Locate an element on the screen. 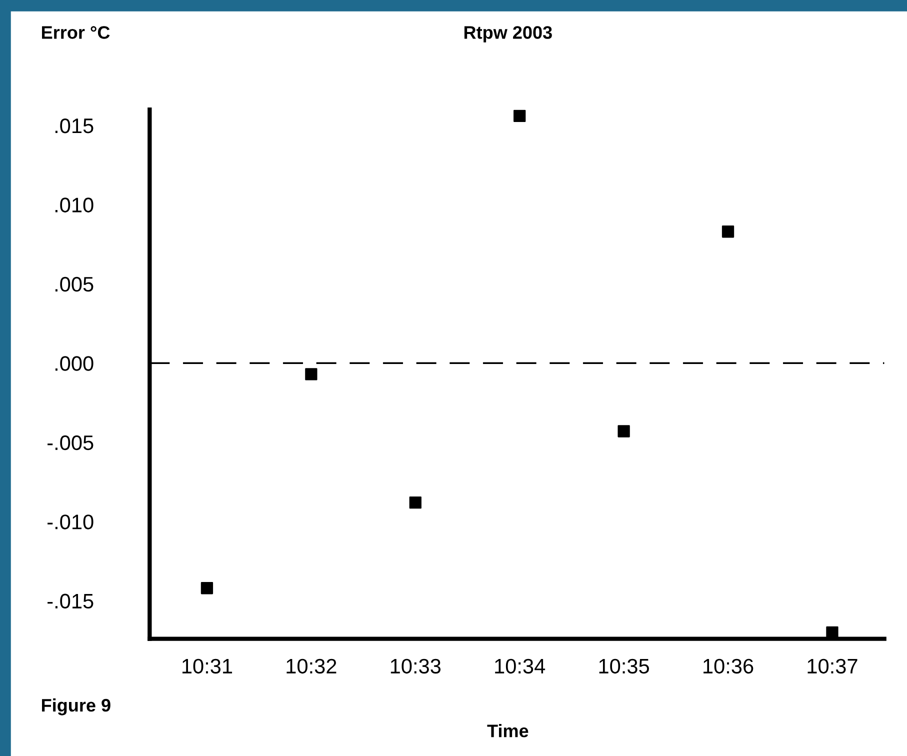 The image size is (907, 756). chart-title: Rtpw 2003 is located at coordinates (508, 34).